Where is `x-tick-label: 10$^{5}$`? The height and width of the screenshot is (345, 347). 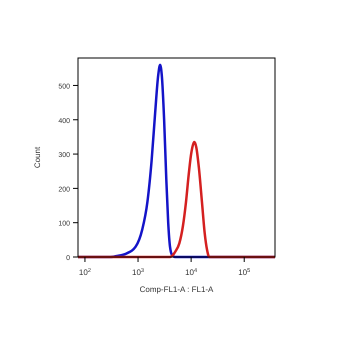 x-tick-label: 10$^{5}$ is located at coordinates (244, 272).